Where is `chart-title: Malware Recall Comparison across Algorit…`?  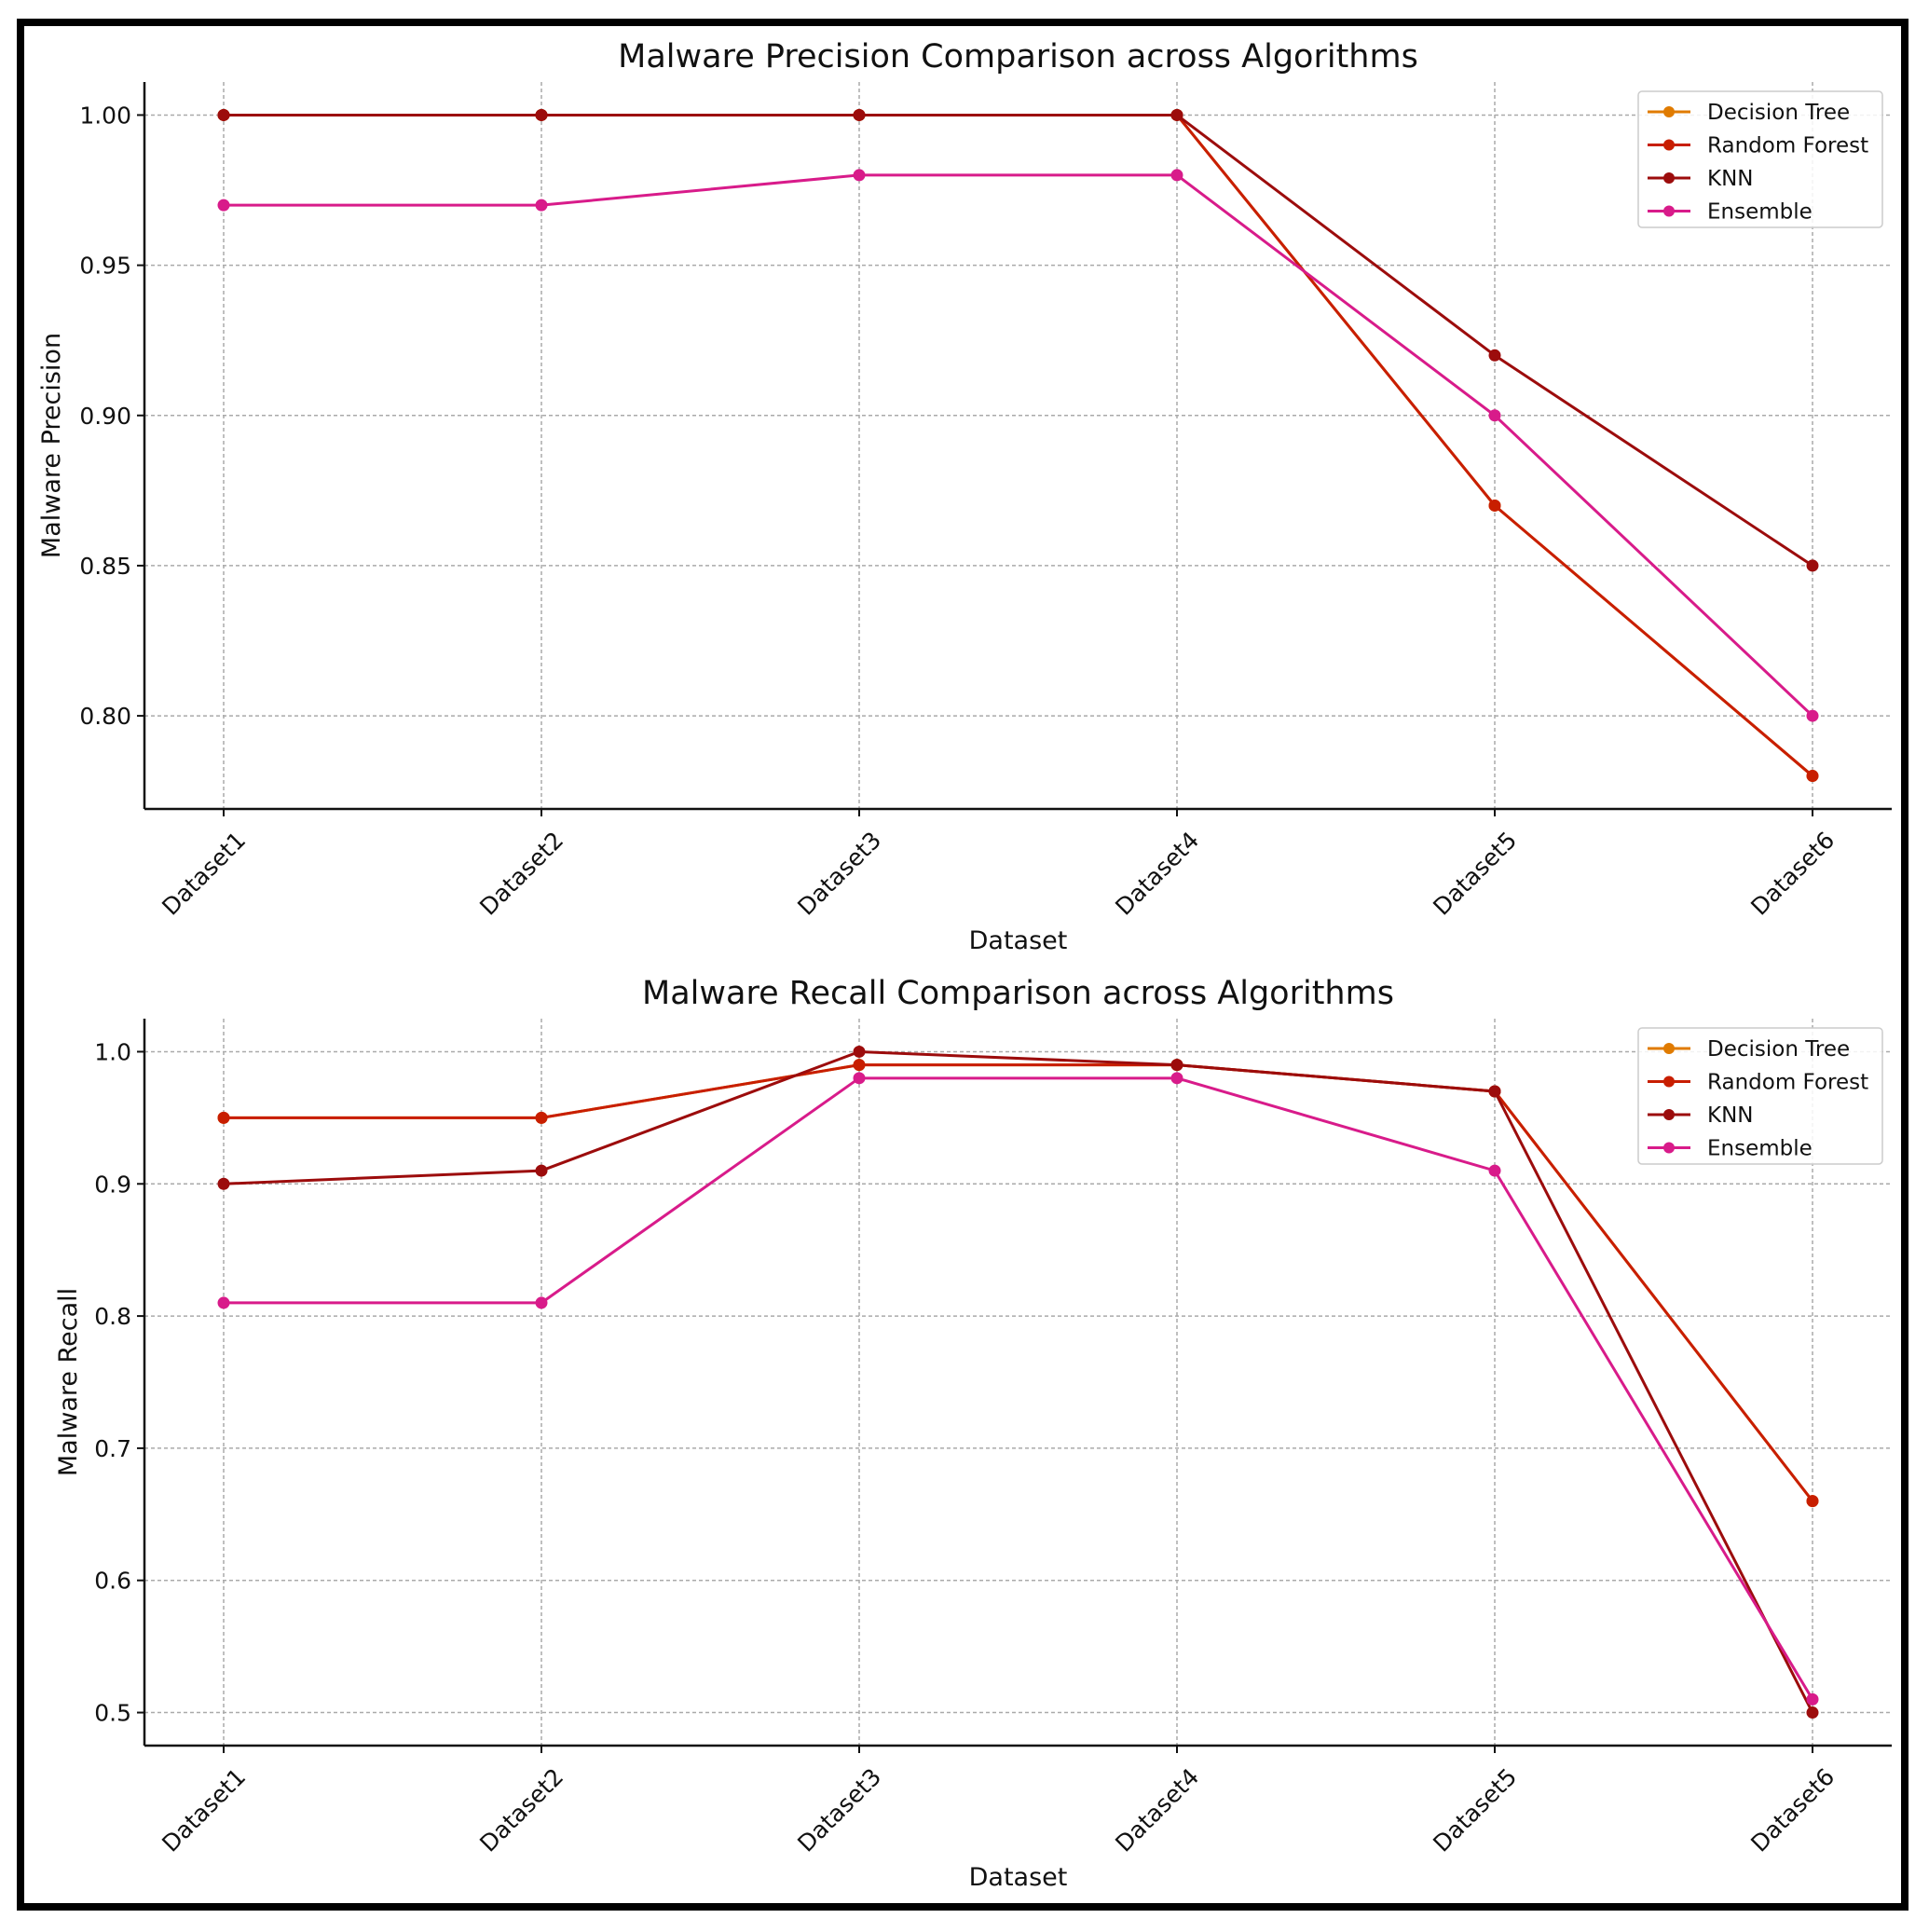 chart-title: Malware Recall Comparison across Algorit… is located at coordinates (1018, 993).